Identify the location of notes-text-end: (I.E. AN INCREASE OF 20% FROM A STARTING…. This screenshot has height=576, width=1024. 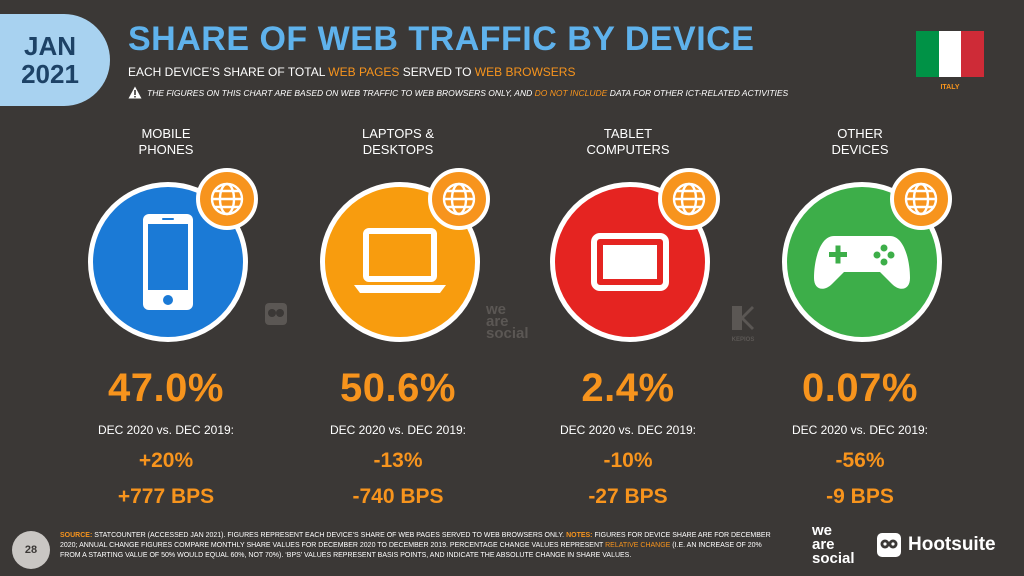
(411, 550).